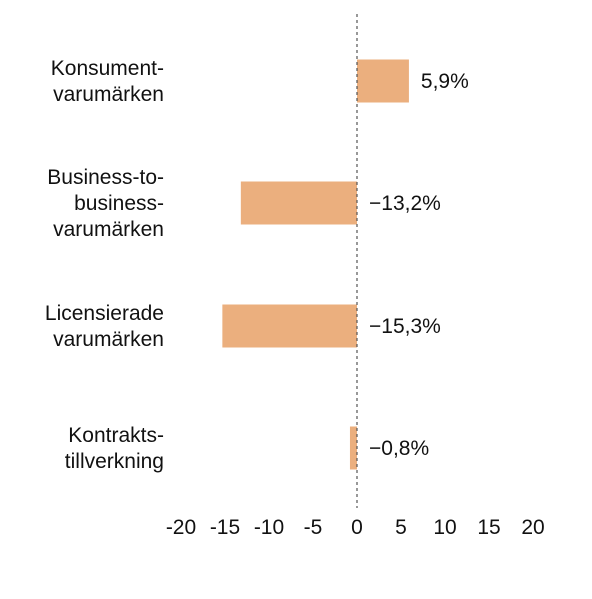 The width and height of the screenshot is (592, 599). I want to click on category-label-0: Konsument-varumärken, so click(107, 81).